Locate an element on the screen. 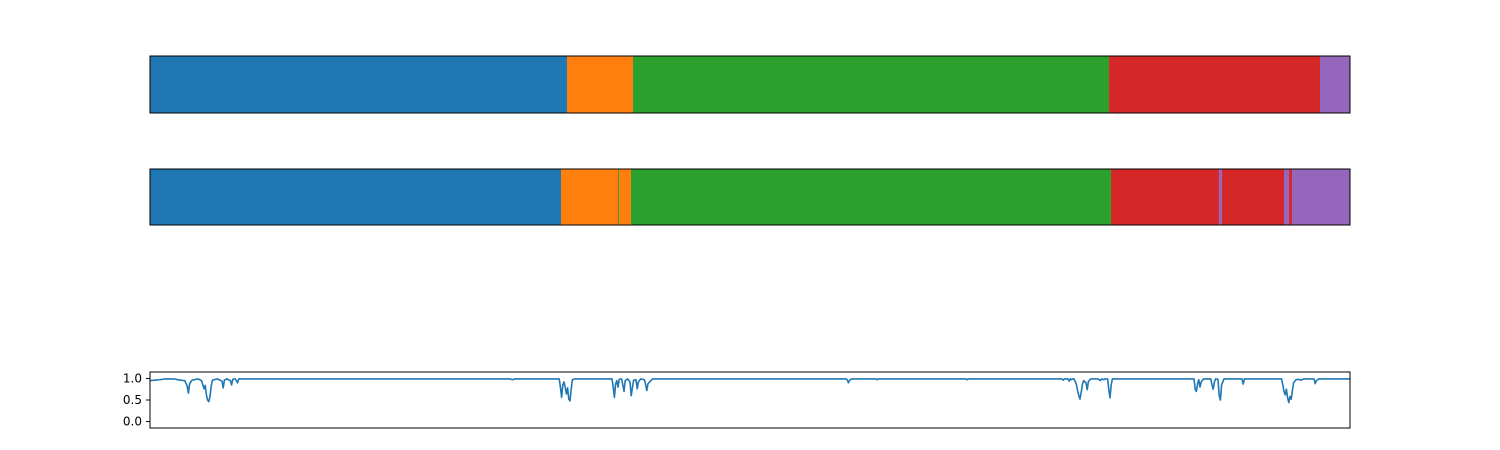  segmentation-bar-top is located at coordinates (750, 84).